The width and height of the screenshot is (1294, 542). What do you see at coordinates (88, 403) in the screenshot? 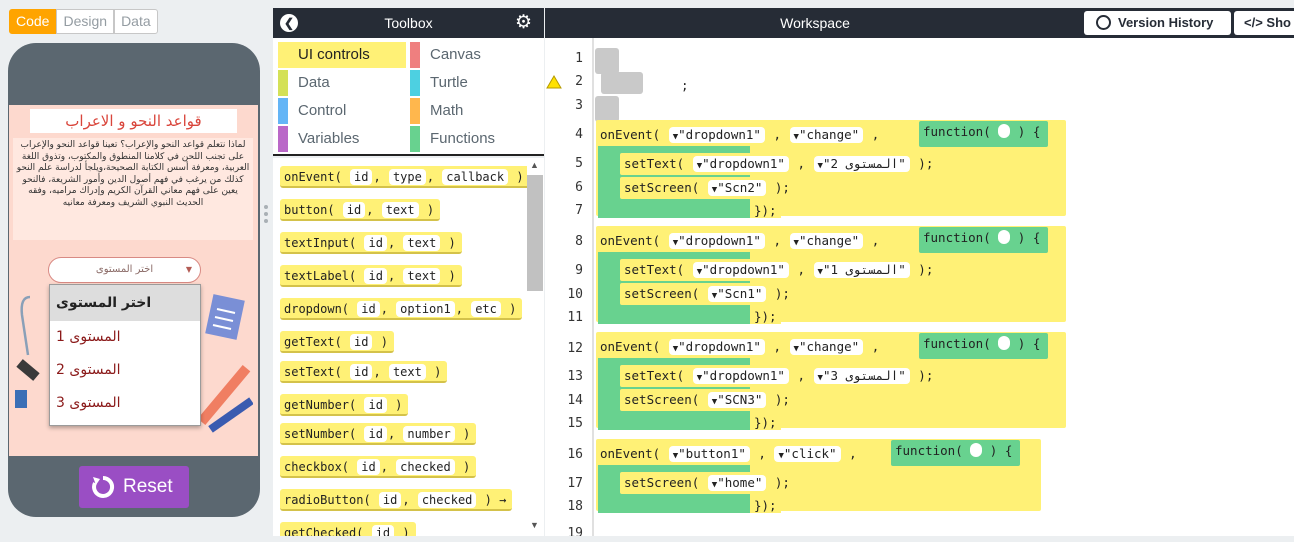
I see `dropdown-option: المستوى 3` at bounding box center [88, 403].